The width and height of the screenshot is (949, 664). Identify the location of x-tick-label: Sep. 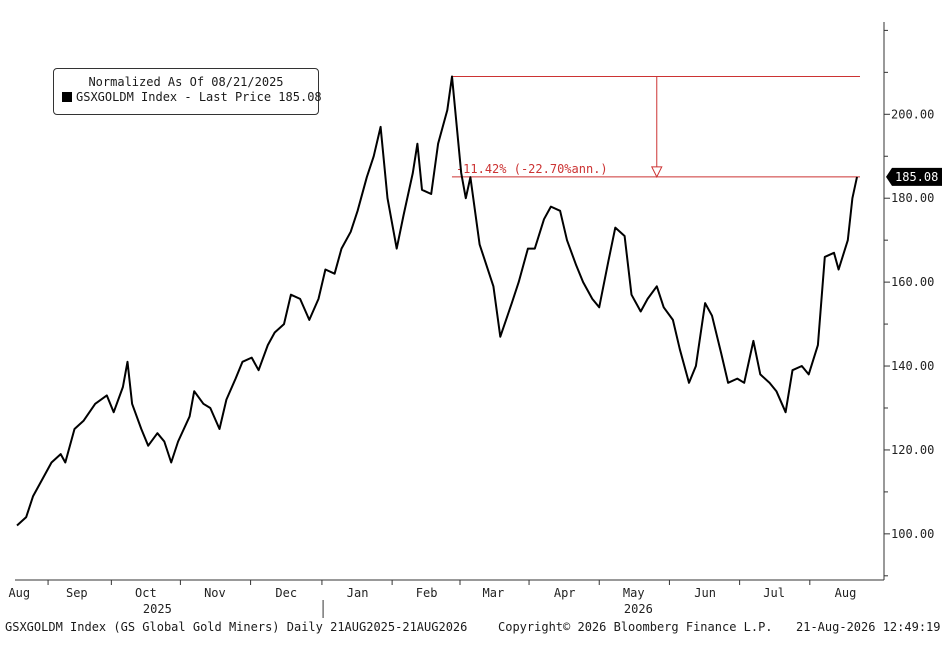
(77, 593).